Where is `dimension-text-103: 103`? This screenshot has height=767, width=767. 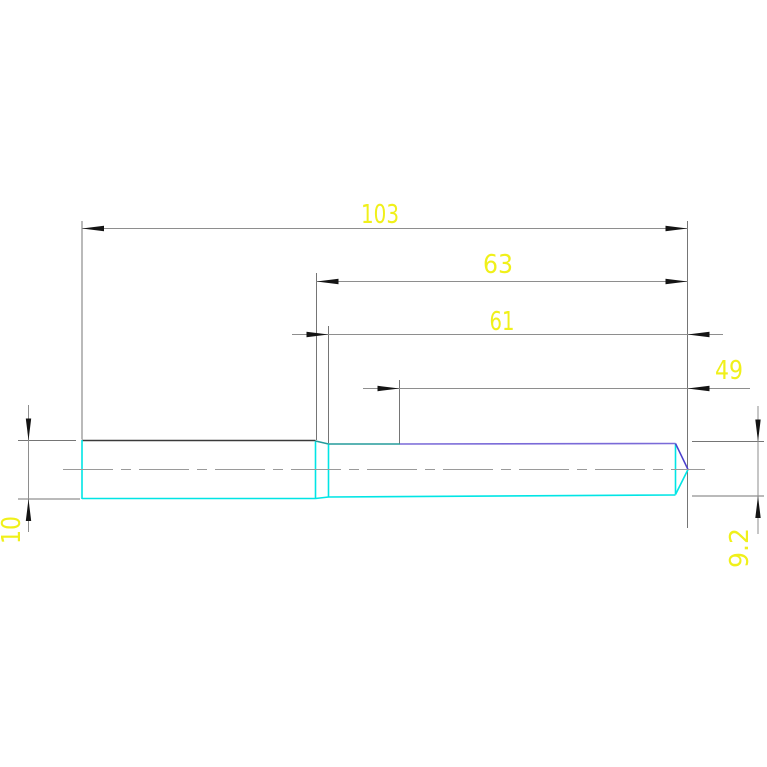
dimension-text-103: 103 is located at coordinates (380, 215).